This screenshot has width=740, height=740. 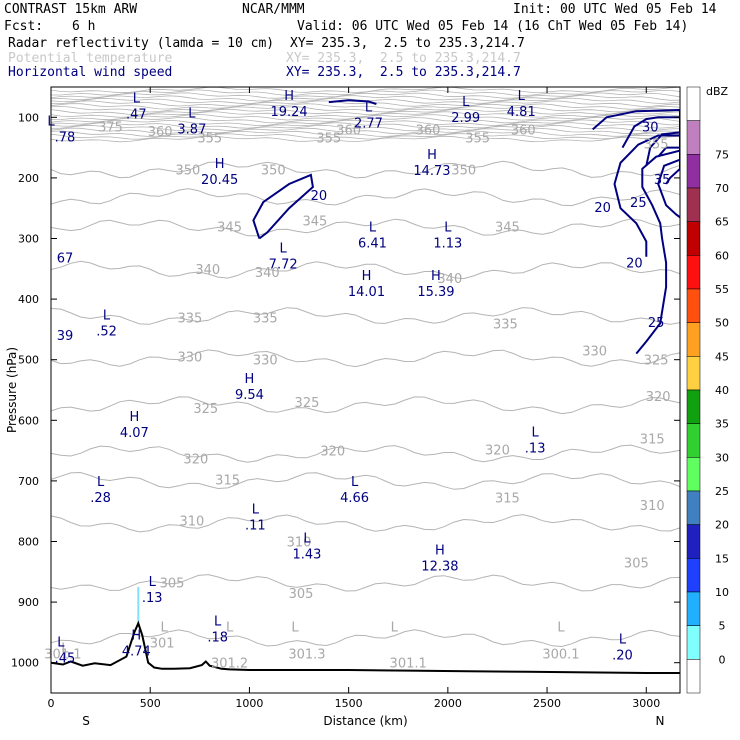 What do you see at coordinates (136, 114) in the screenshot?
I see `wind-extremum-value: .47` at bounding box center [136, 114].